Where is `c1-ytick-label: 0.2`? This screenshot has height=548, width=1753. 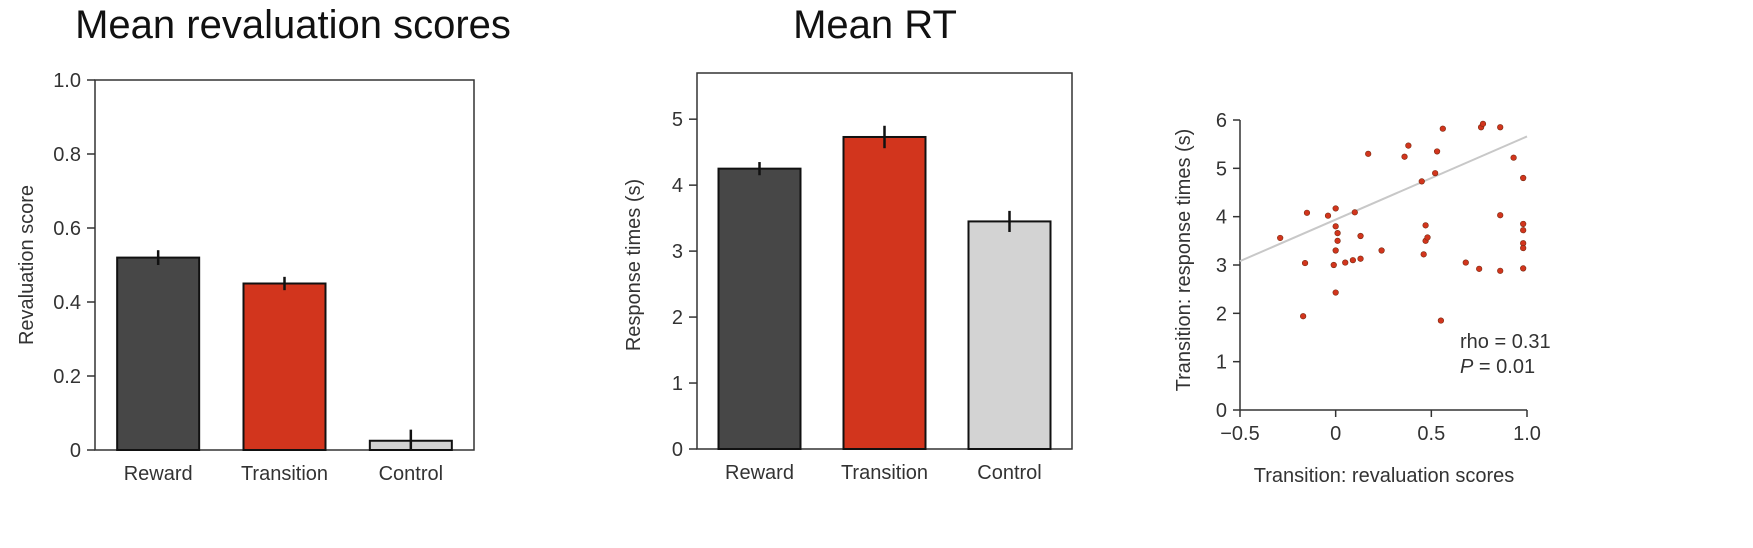 c1-ytick-label: 0.2 is located at coordinates (67, 377).